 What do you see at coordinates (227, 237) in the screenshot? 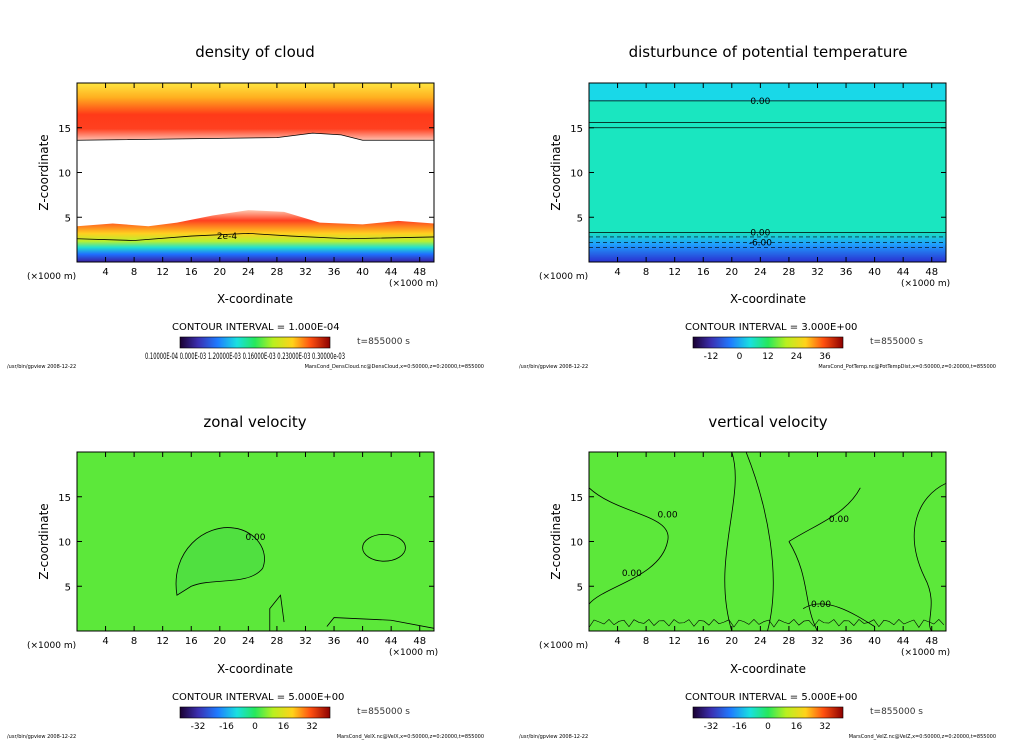
I see `contour-label: 2e-4` at bounding box center [227, 237].